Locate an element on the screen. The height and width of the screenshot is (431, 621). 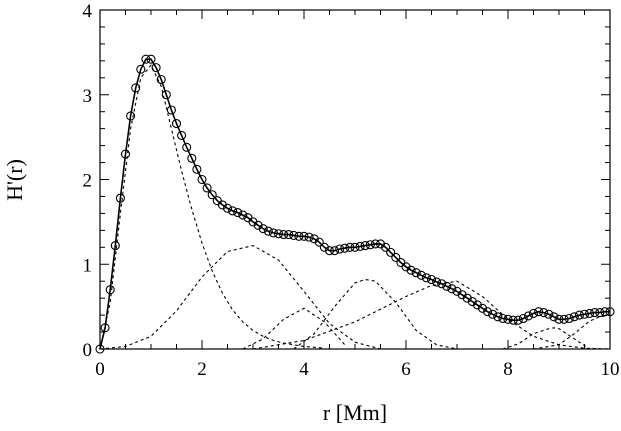
x-tick-label: 8 is located at coordinates (508, 369).